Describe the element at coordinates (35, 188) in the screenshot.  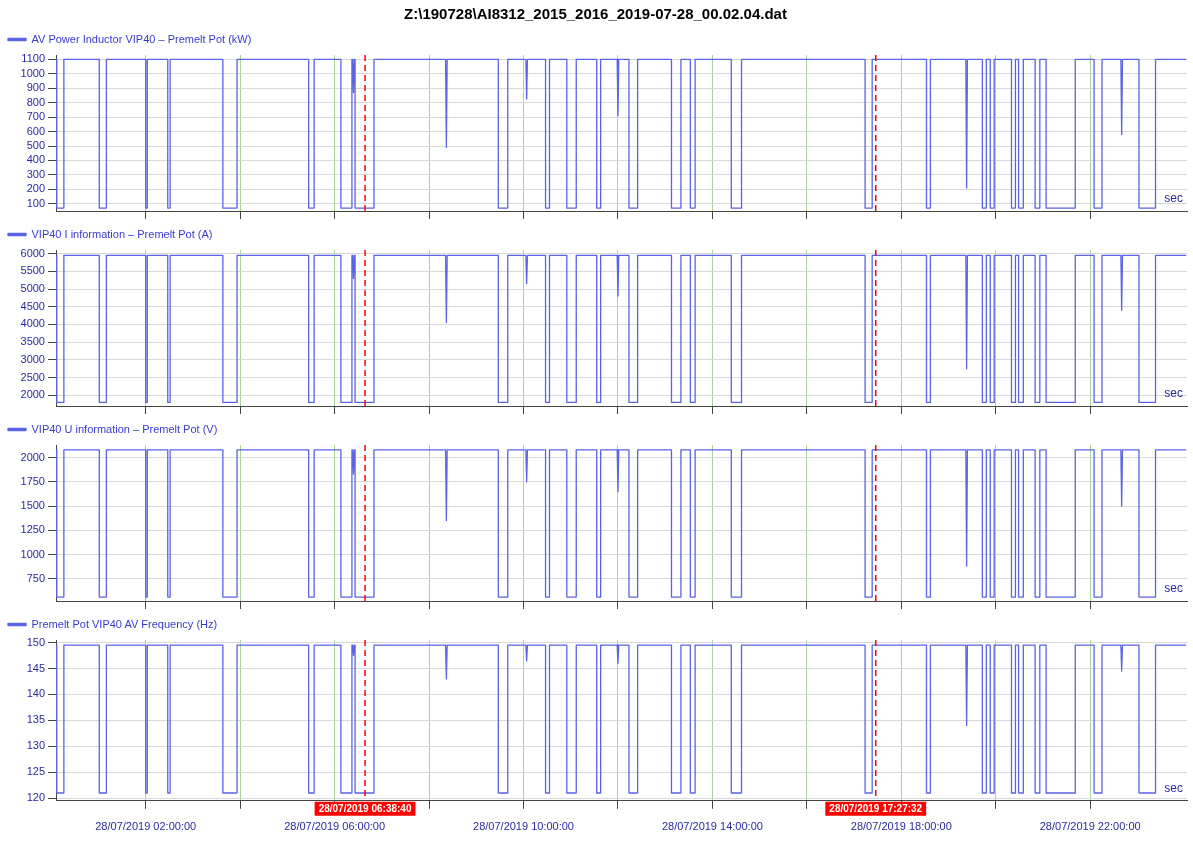
I see `y-tick-label: 200` at that location.